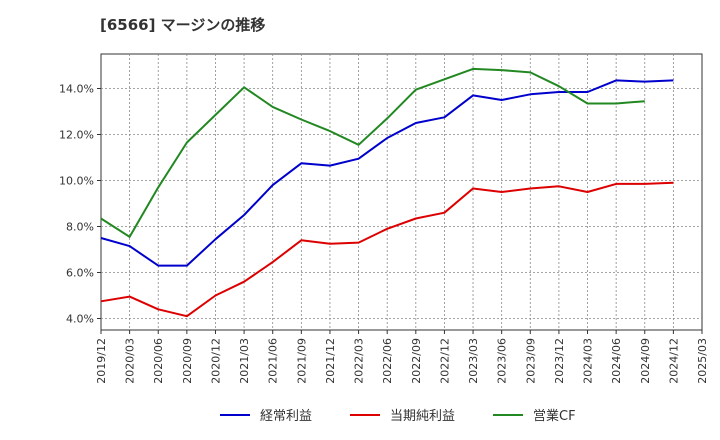 This screenshot has height=440, width=720. I want to click on x-tick-label: 2022/03, so click(359, 361).